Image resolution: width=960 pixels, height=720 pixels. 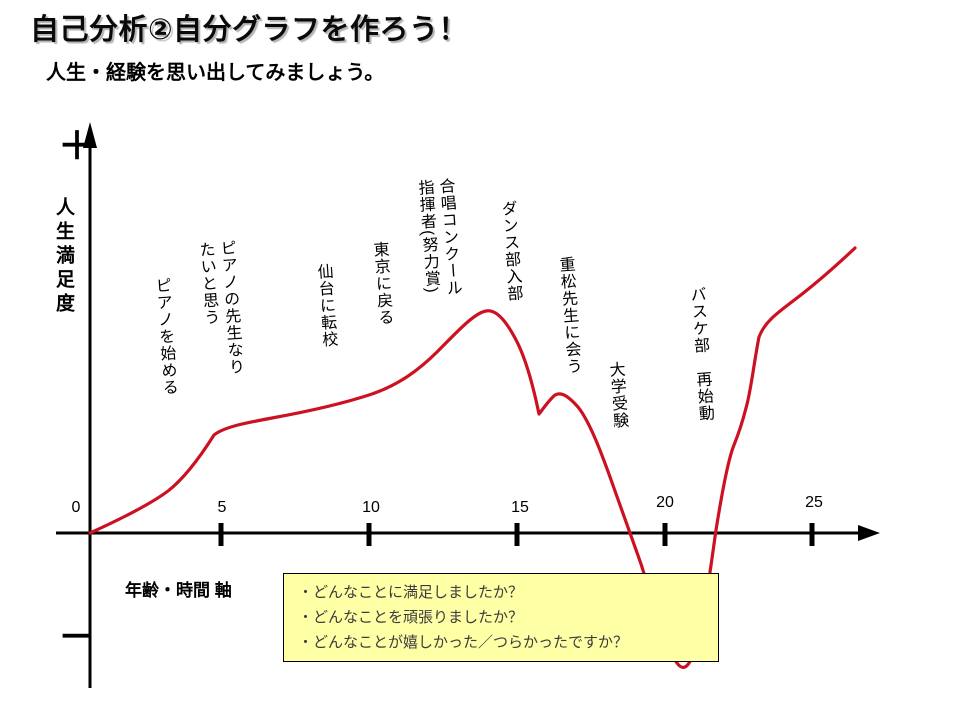 I want to click on x-tick-label-25: 25, so click(x=814, y=502).